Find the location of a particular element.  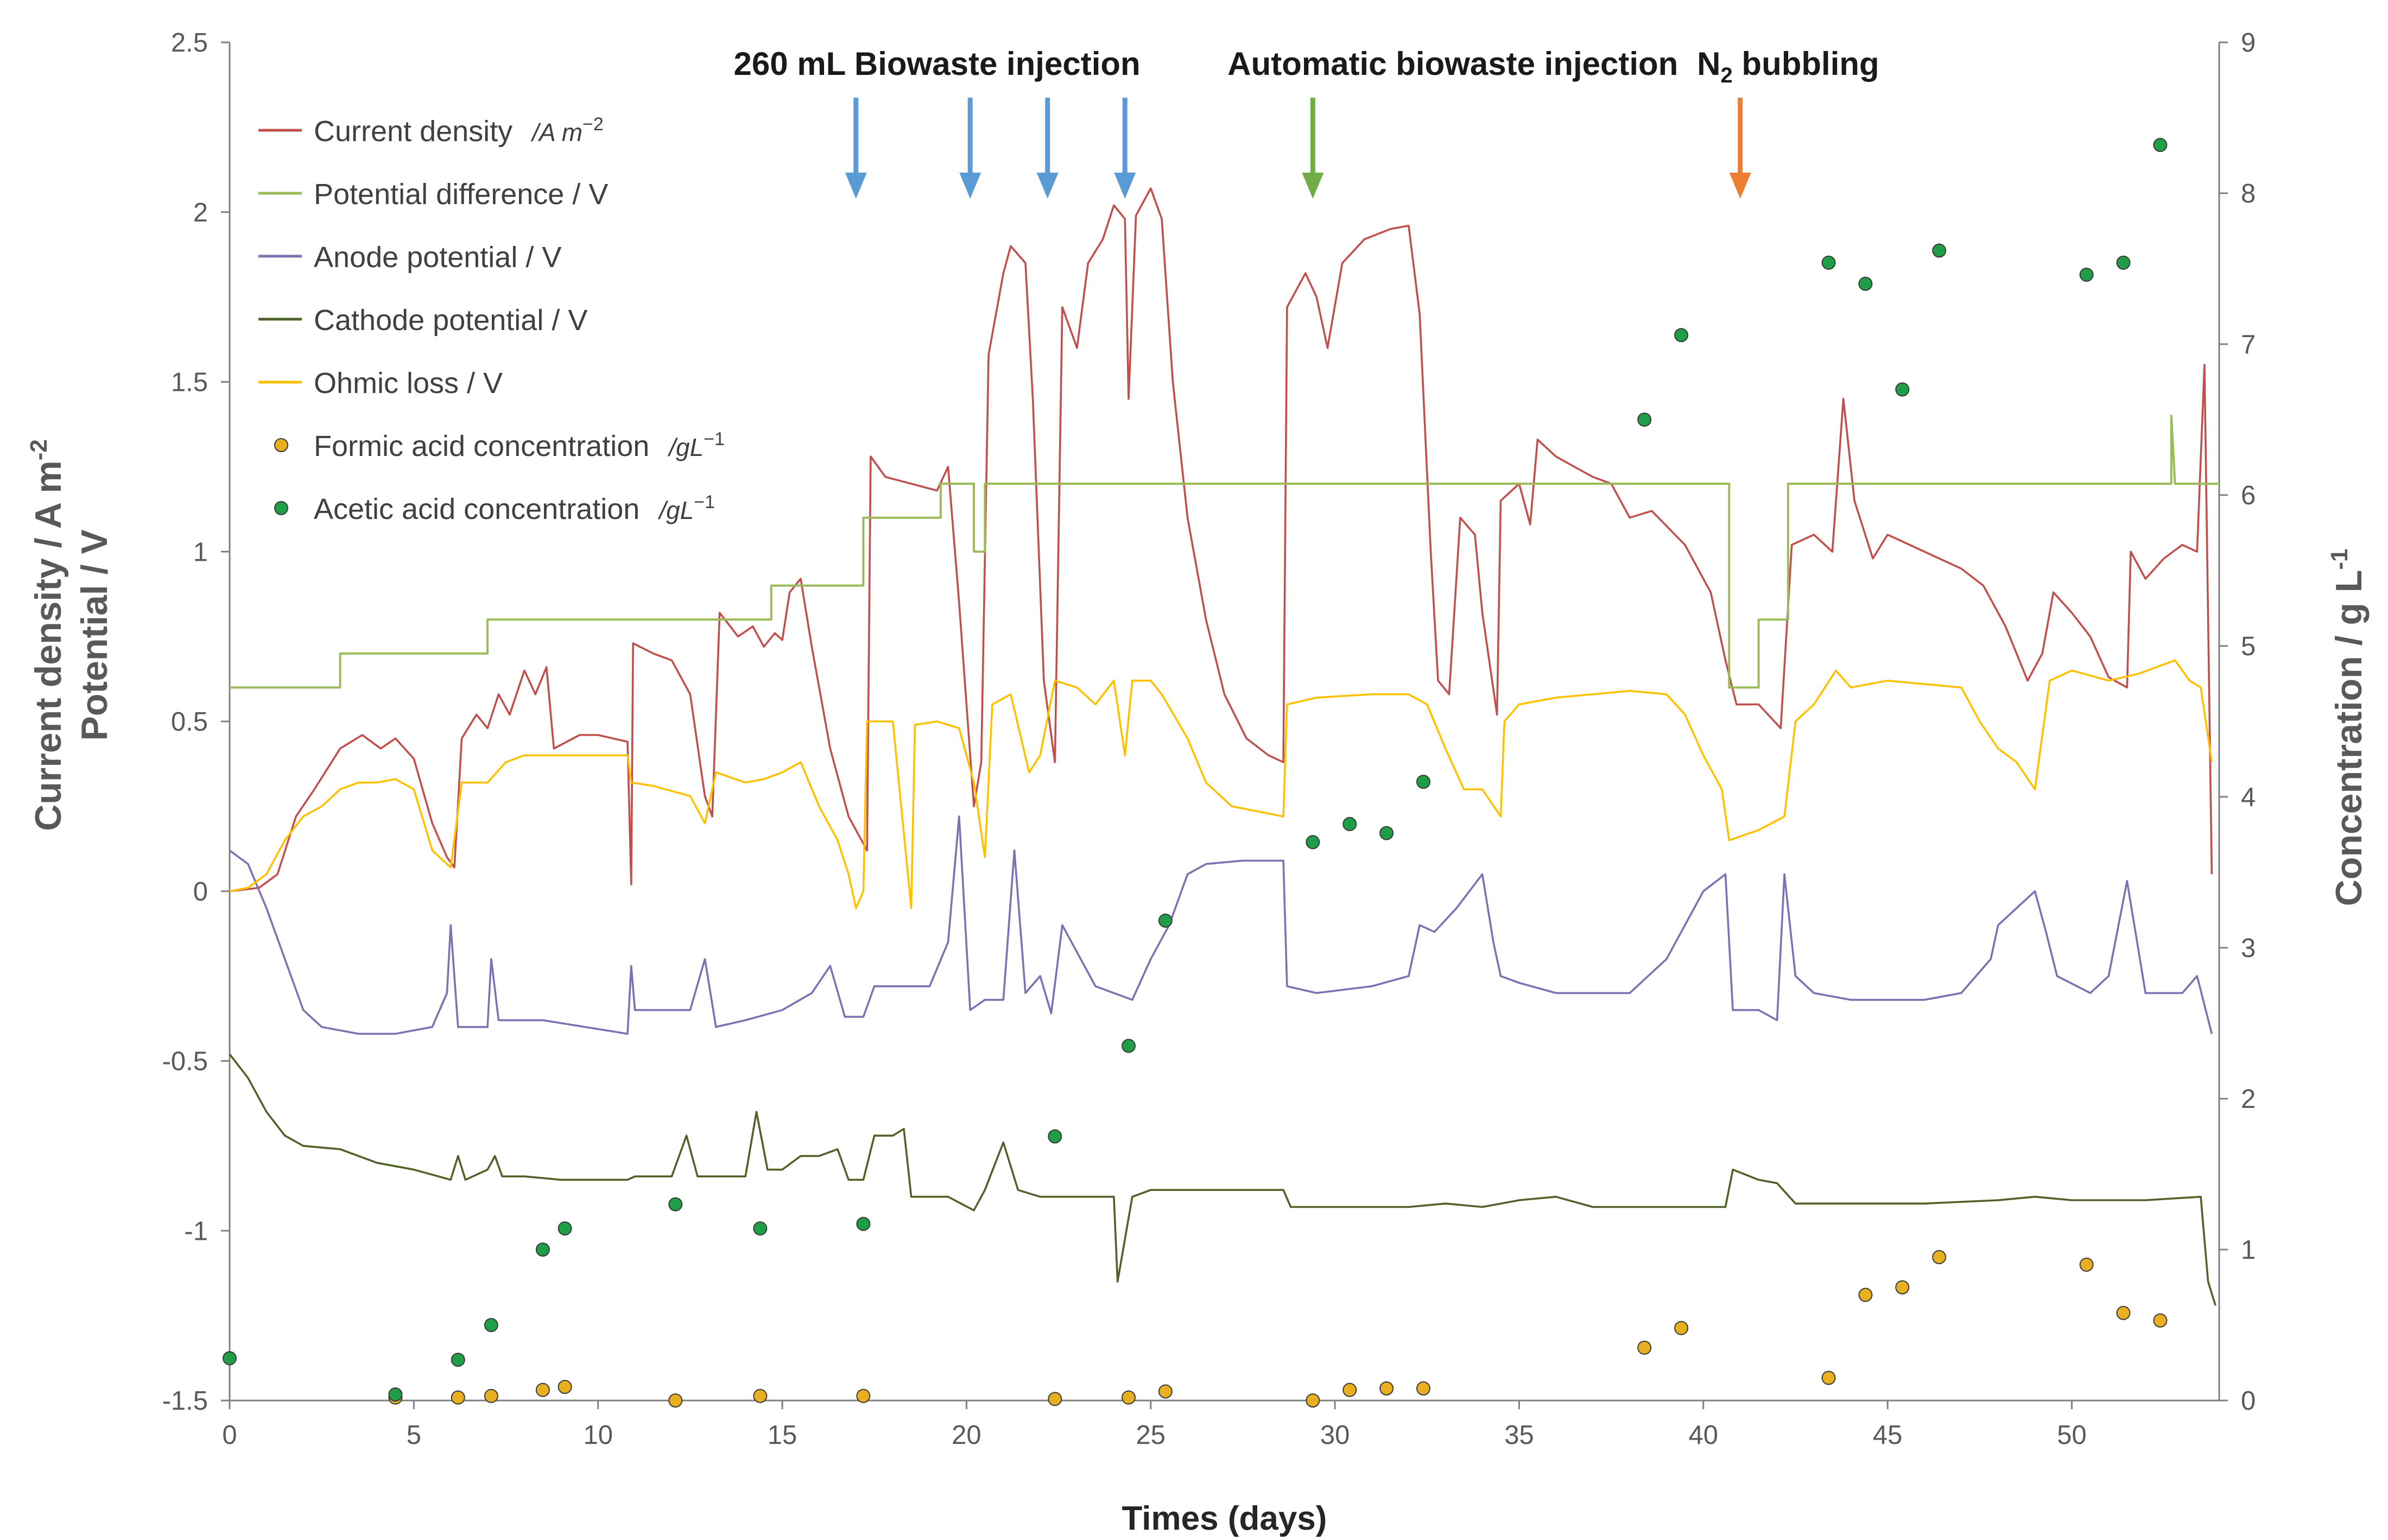

y-axis-left-title-line2: Potential / V is located at coordinates (95, 634).